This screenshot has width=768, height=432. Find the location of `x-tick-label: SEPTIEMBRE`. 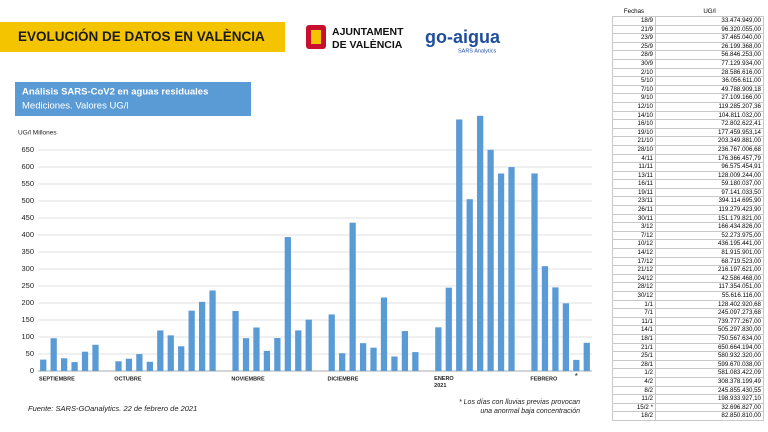

x-tick-label: SEPTIEMBRE is located at coordinates (57, 379).